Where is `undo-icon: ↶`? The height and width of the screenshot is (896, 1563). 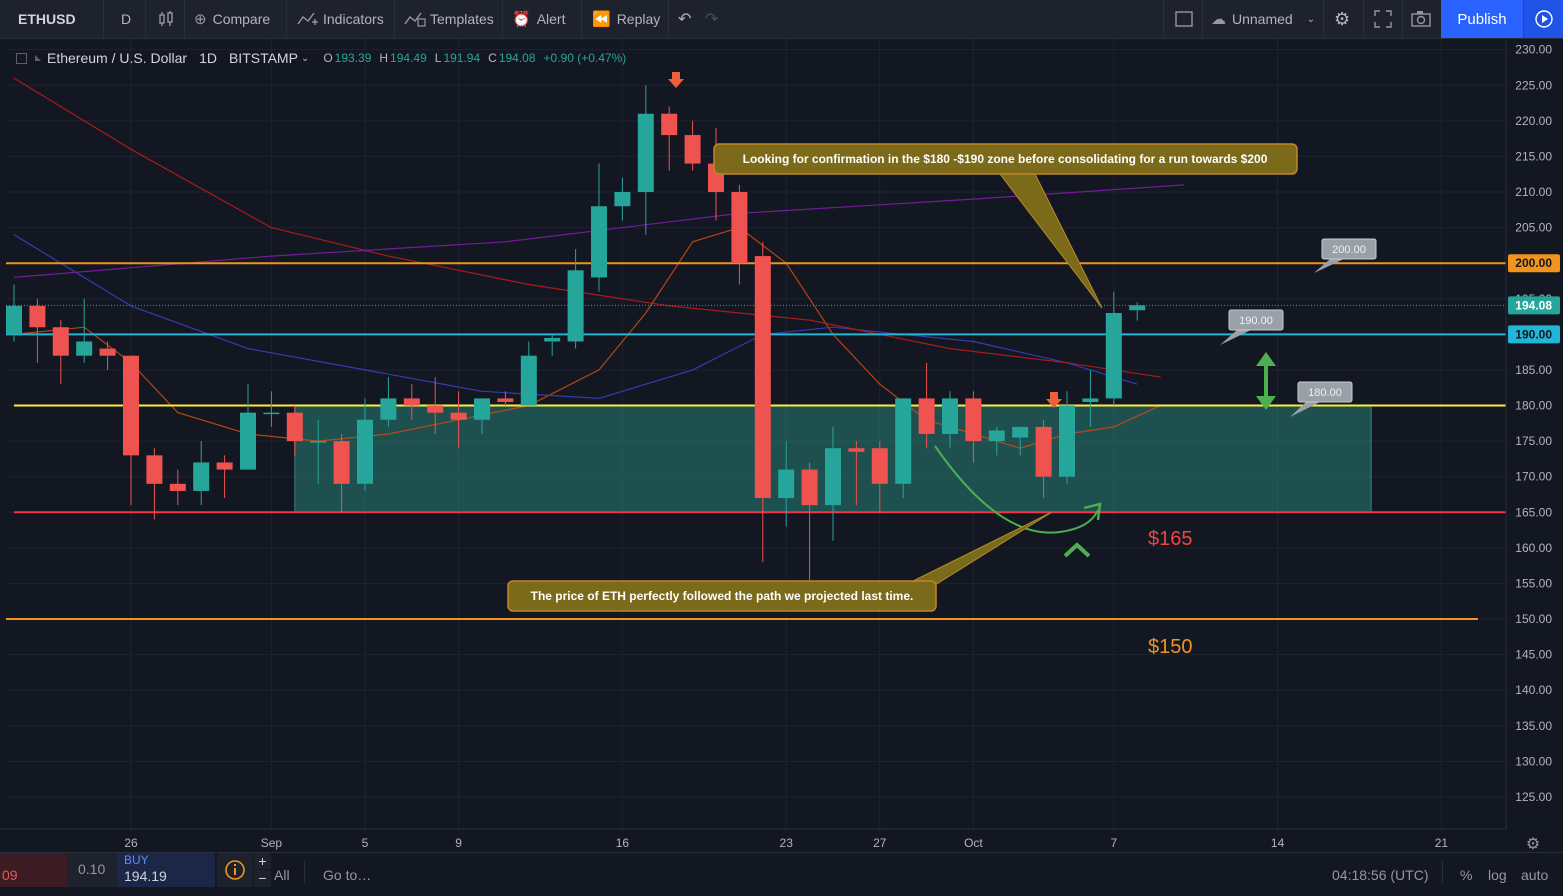
undo-icon: ↶ is located at coordinates (685, 19).